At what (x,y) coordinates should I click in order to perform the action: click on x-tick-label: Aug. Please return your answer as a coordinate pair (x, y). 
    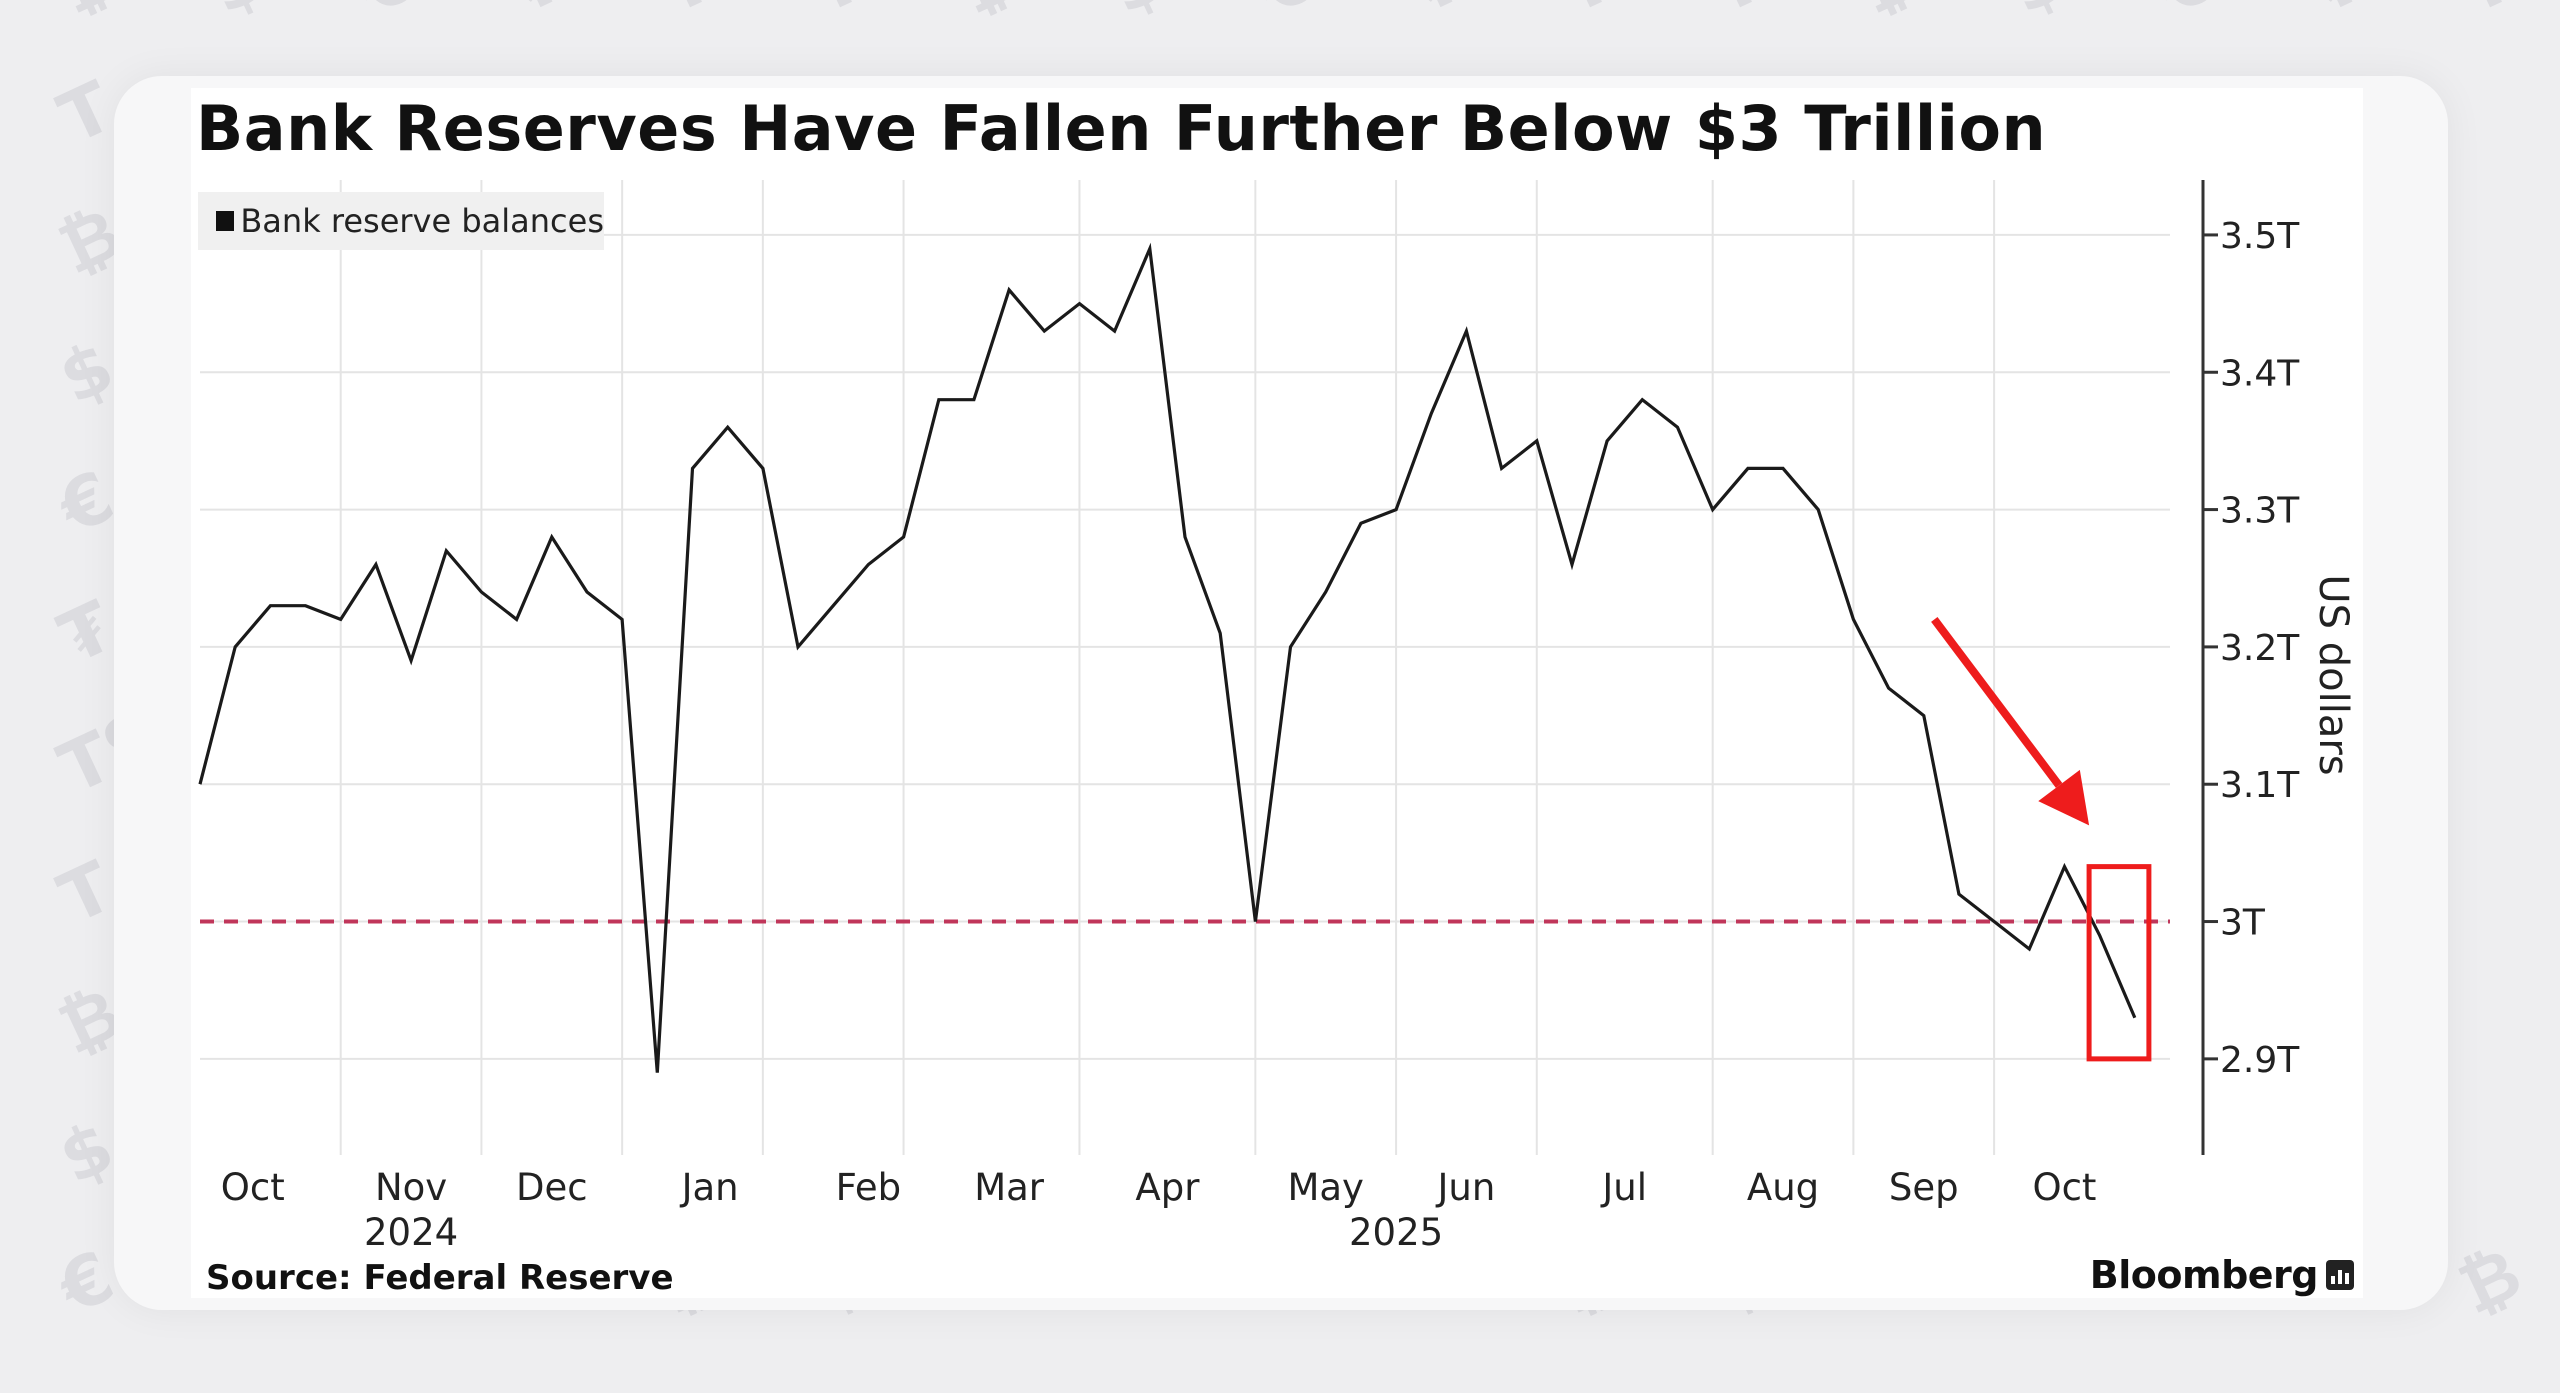
    Looking at the image, I should click on (1783, 1187).